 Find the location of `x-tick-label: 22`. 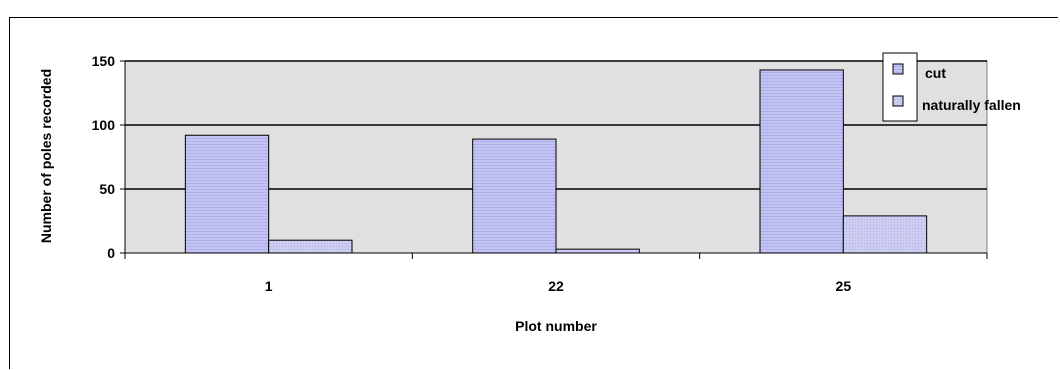

x-tick-label: 22 is located at coordinates (556, 286).